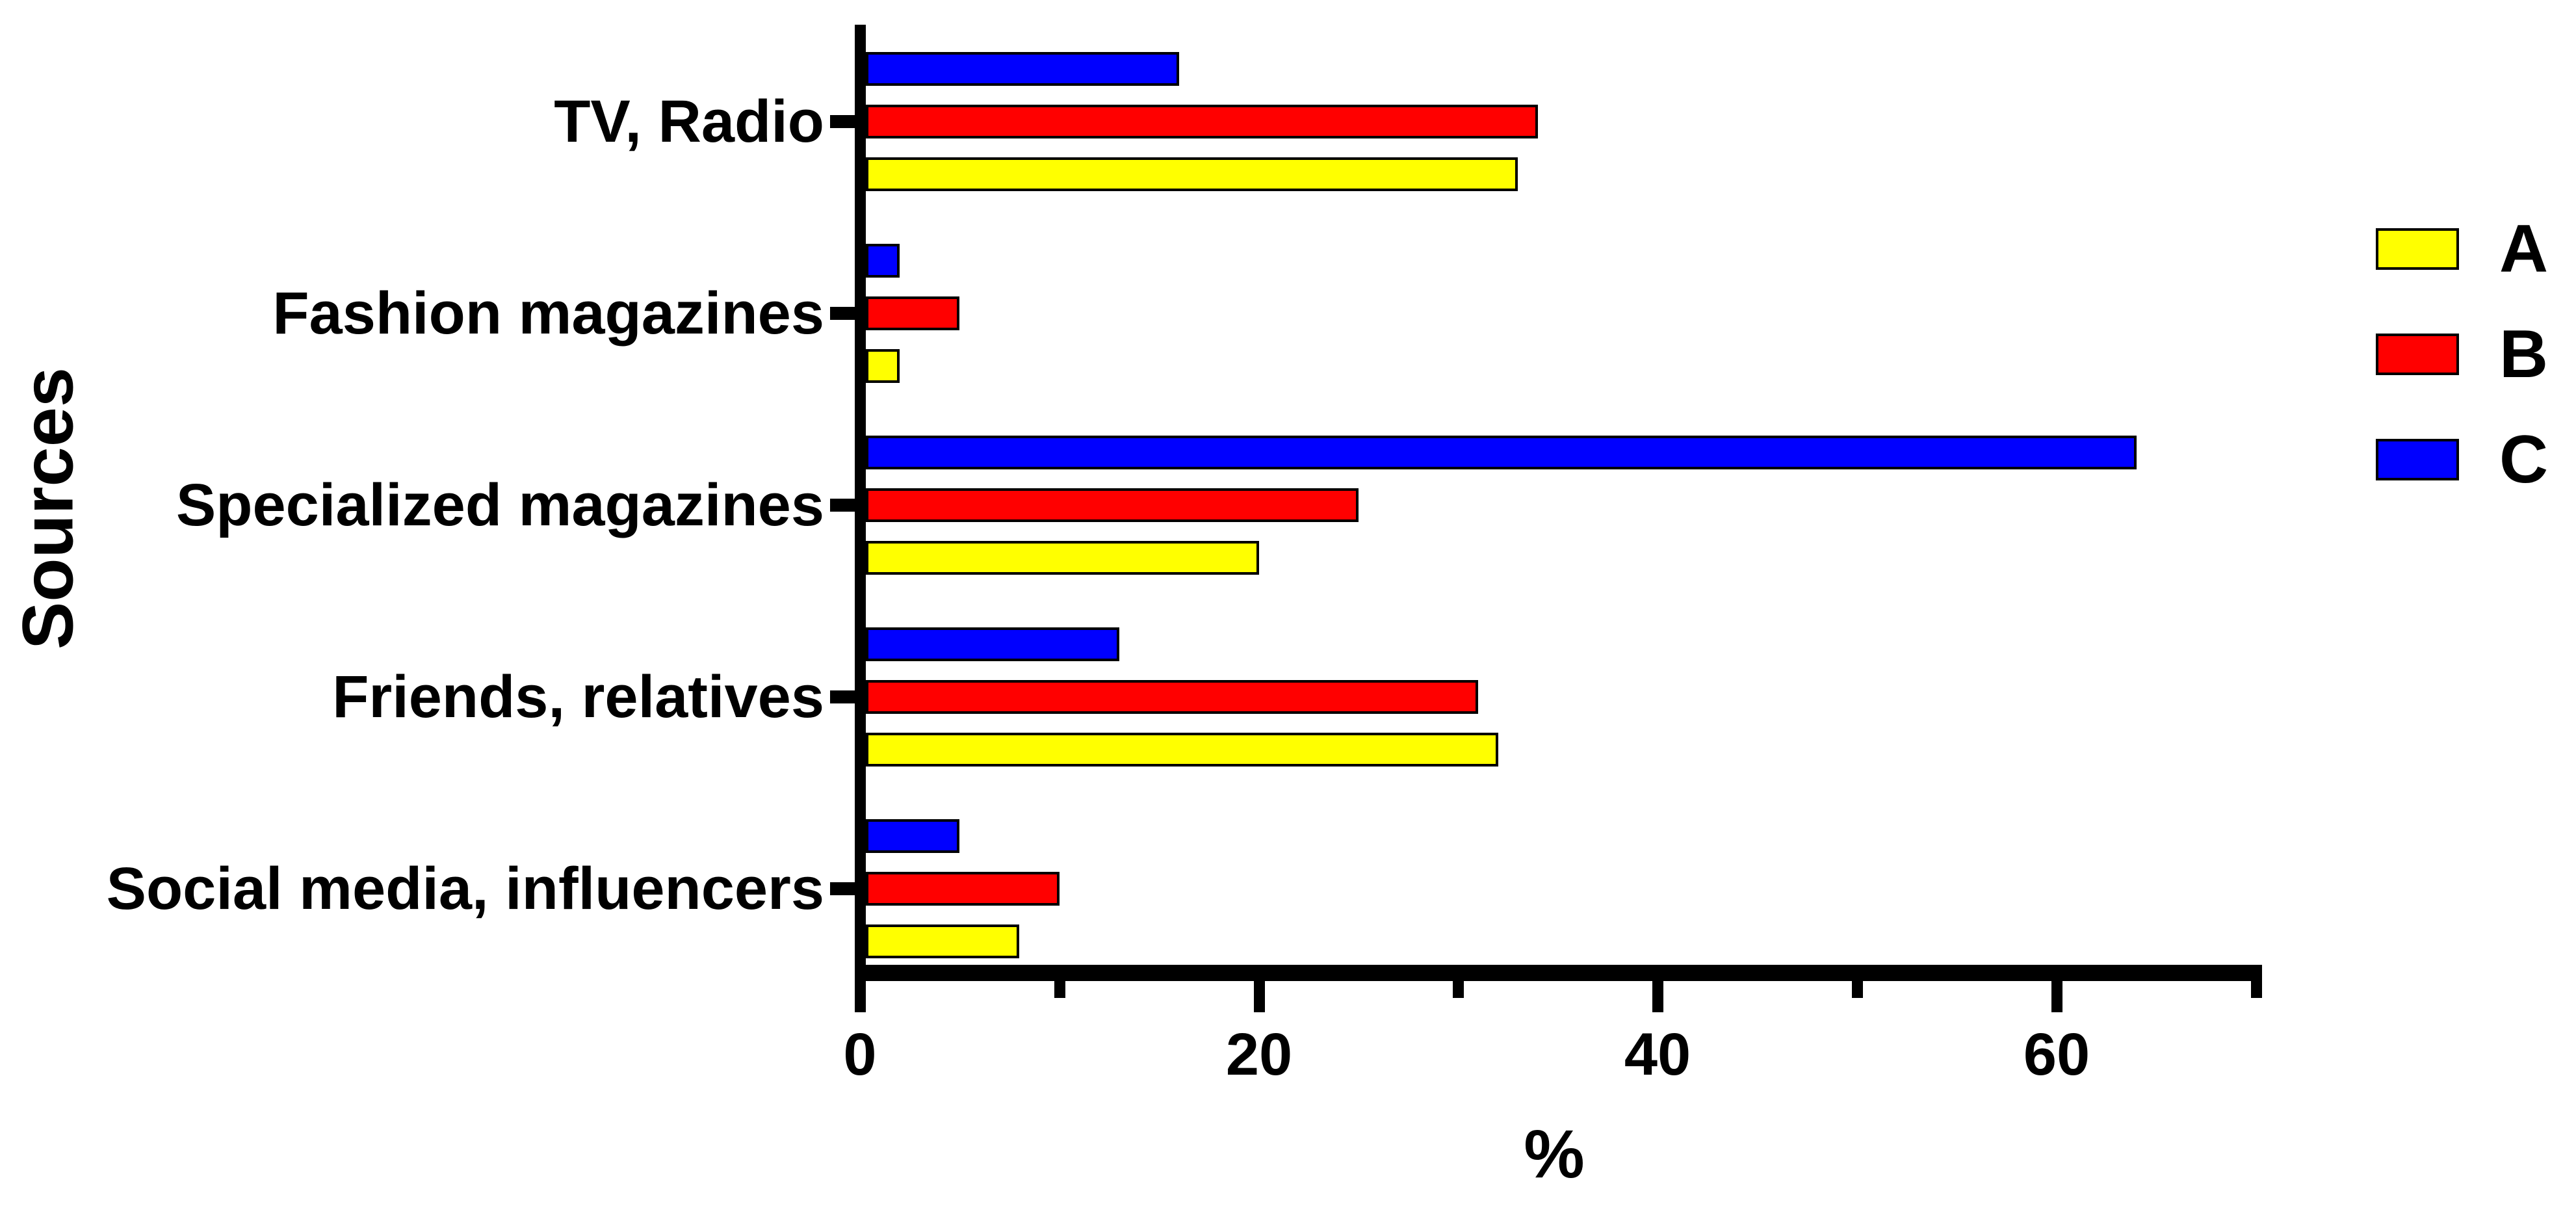 Image resolution: width=2576 pixels, height=1206 pixels. I want to click on x-axis-tick-label: 40, so click(1657, 1054).